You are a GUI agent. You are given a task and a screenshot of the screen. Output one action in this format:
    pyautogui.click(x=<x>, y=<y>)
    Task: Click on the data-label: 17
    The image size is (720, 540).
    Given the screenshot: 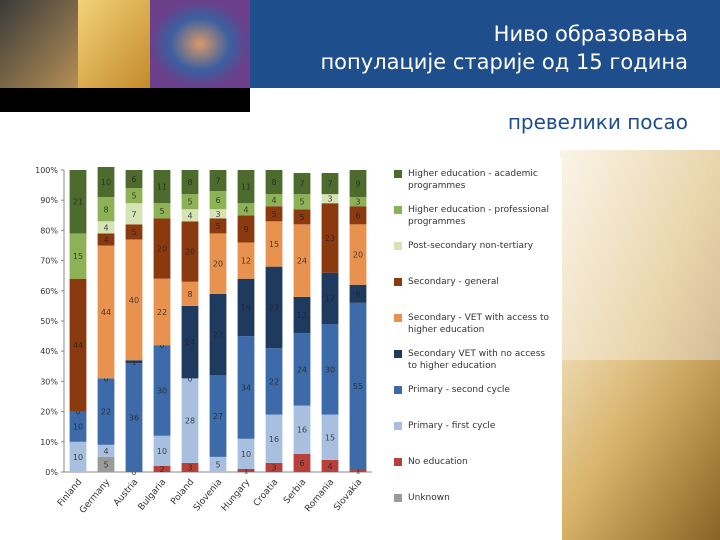 What is the action you would take?
    pyautogui.click(x=330, y=298)
    